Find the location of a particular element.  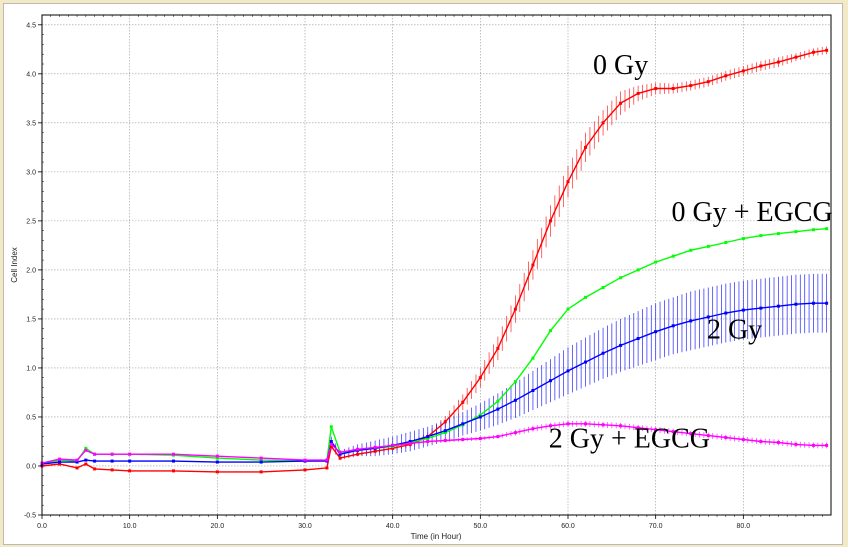

x-tick-label: 60.0 is located at coordinates (568, 526).